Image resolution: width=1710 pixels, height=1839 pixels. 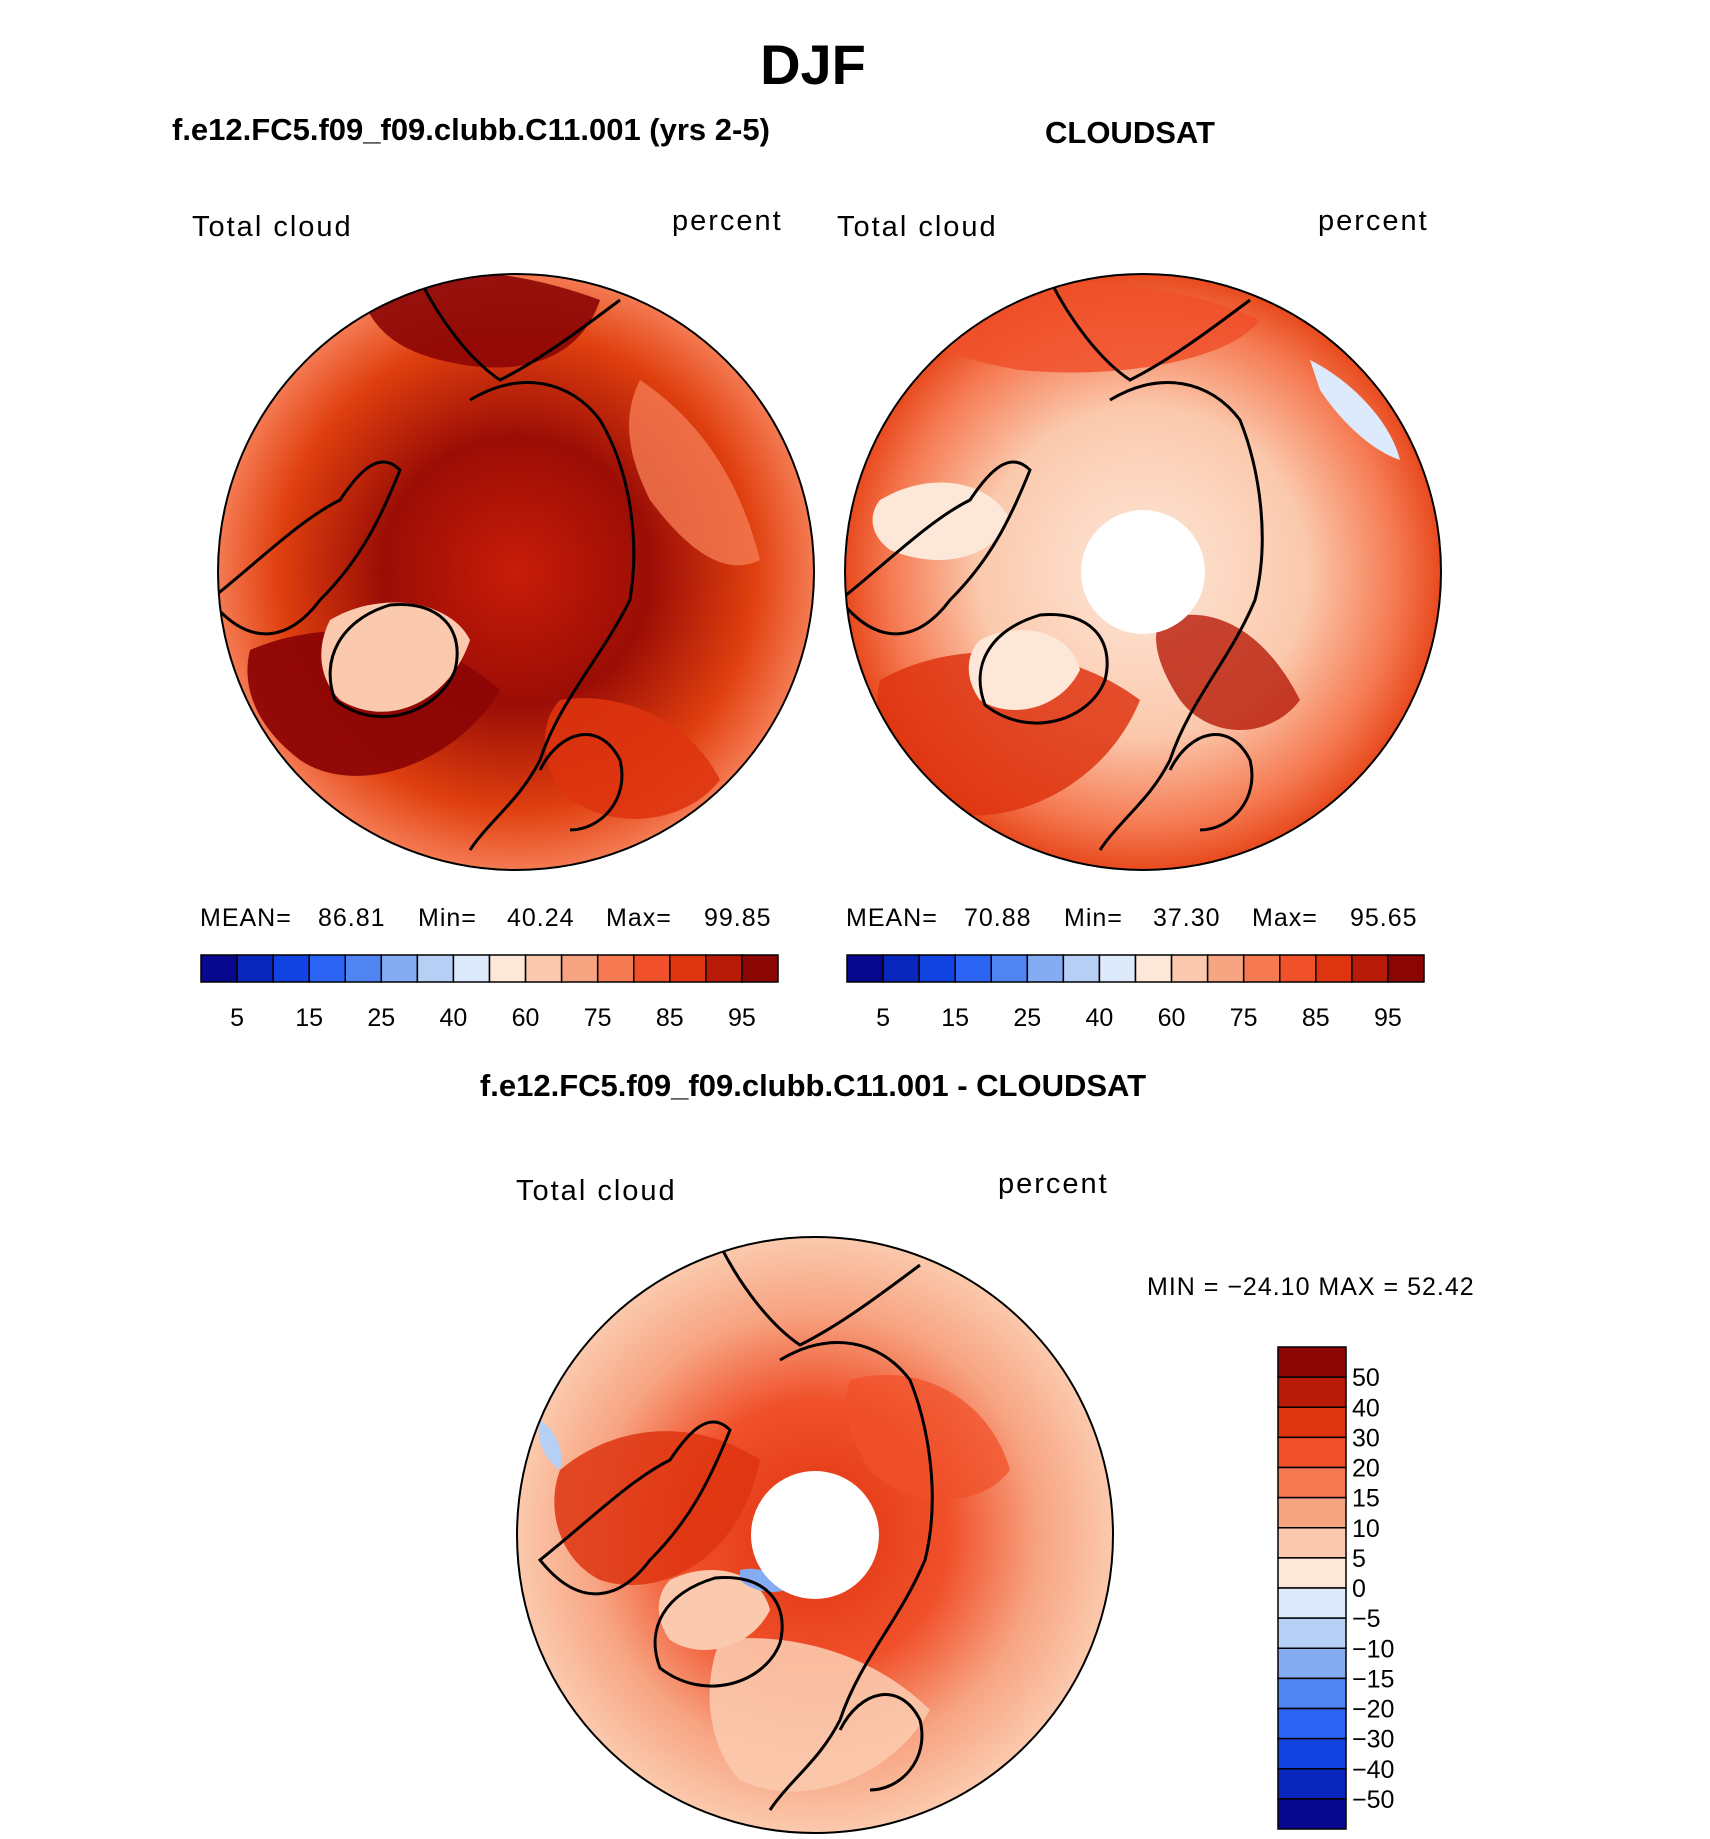 I want to click on model-map, so click(x=516, y=572).